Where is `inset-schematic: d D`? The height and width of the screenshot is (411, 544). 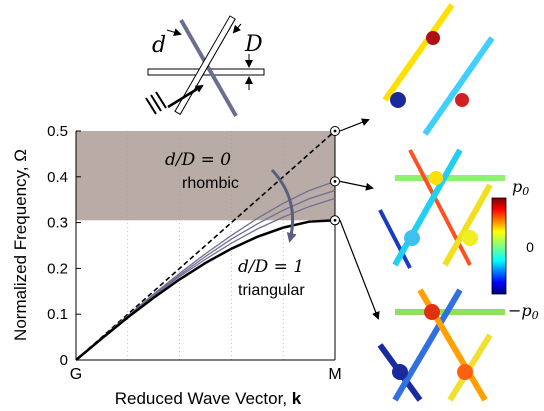
inset-schematic: d D is located at coordinates (205, 66).